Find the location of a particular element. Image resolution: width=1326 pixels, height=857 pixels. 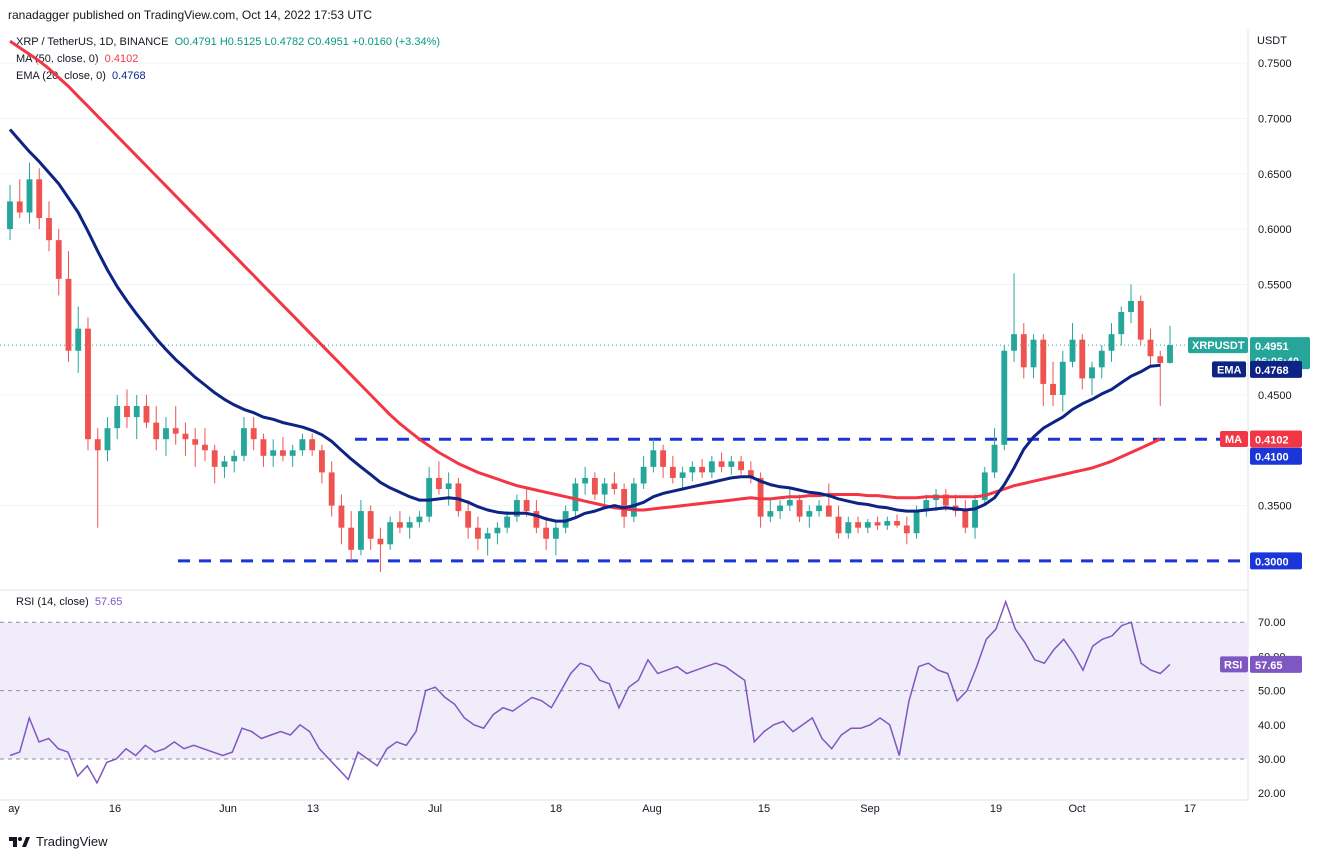

time-tick-label: ay is located at coordinates (14, 809).